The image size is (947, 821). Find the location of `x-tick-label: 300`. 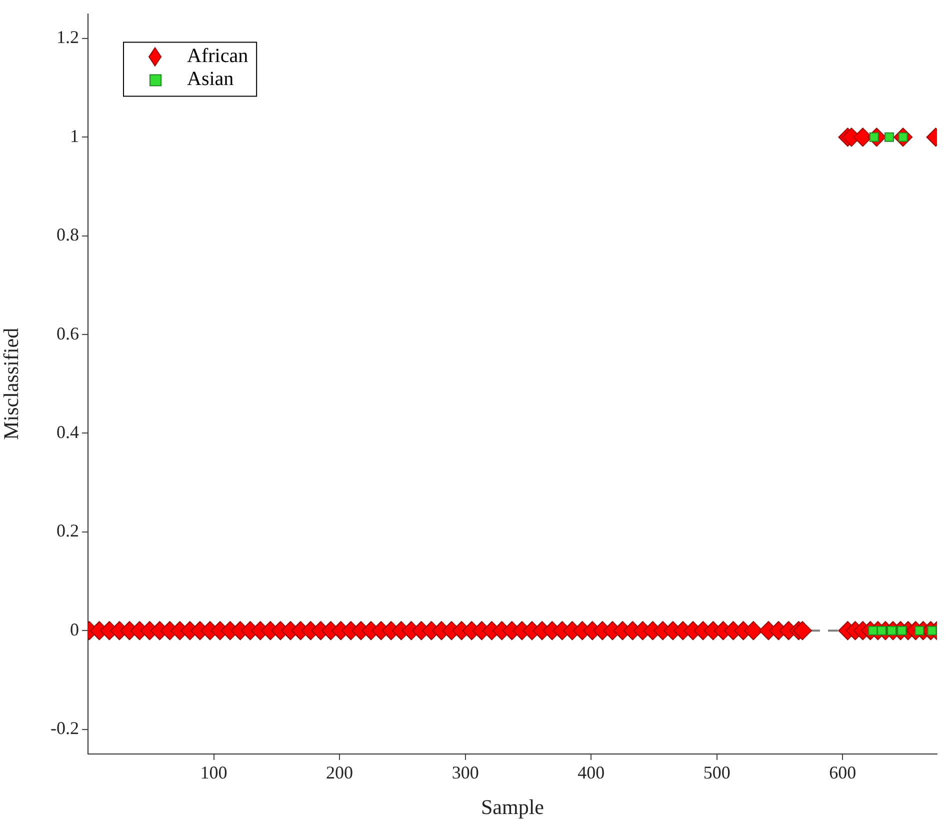

x-tick-label: 300 is located at coordinates (465, 772).